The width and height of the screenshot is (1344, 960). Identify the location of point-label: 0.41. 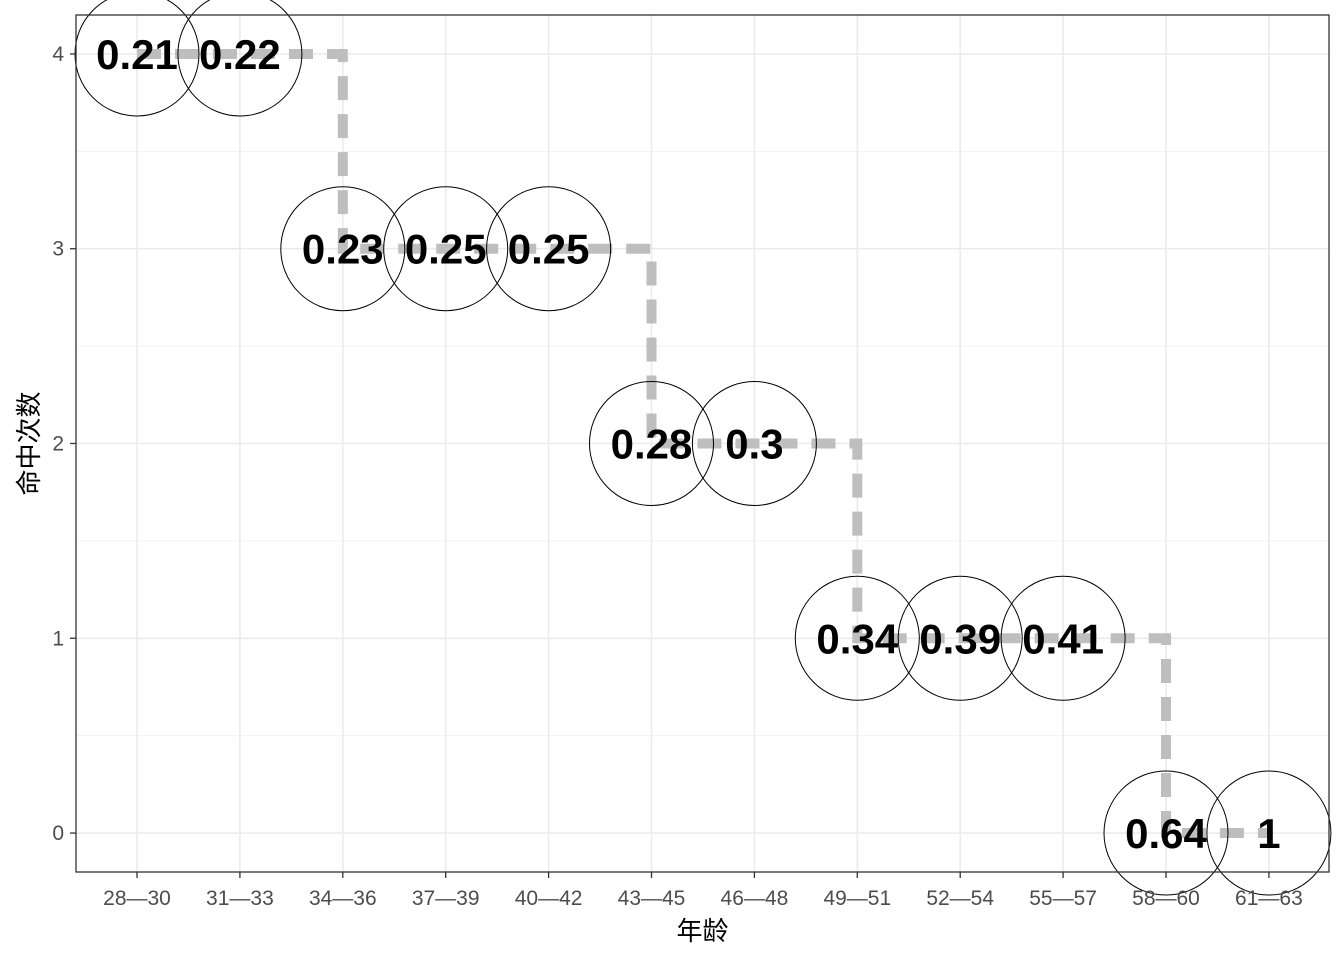
(1063, 638).